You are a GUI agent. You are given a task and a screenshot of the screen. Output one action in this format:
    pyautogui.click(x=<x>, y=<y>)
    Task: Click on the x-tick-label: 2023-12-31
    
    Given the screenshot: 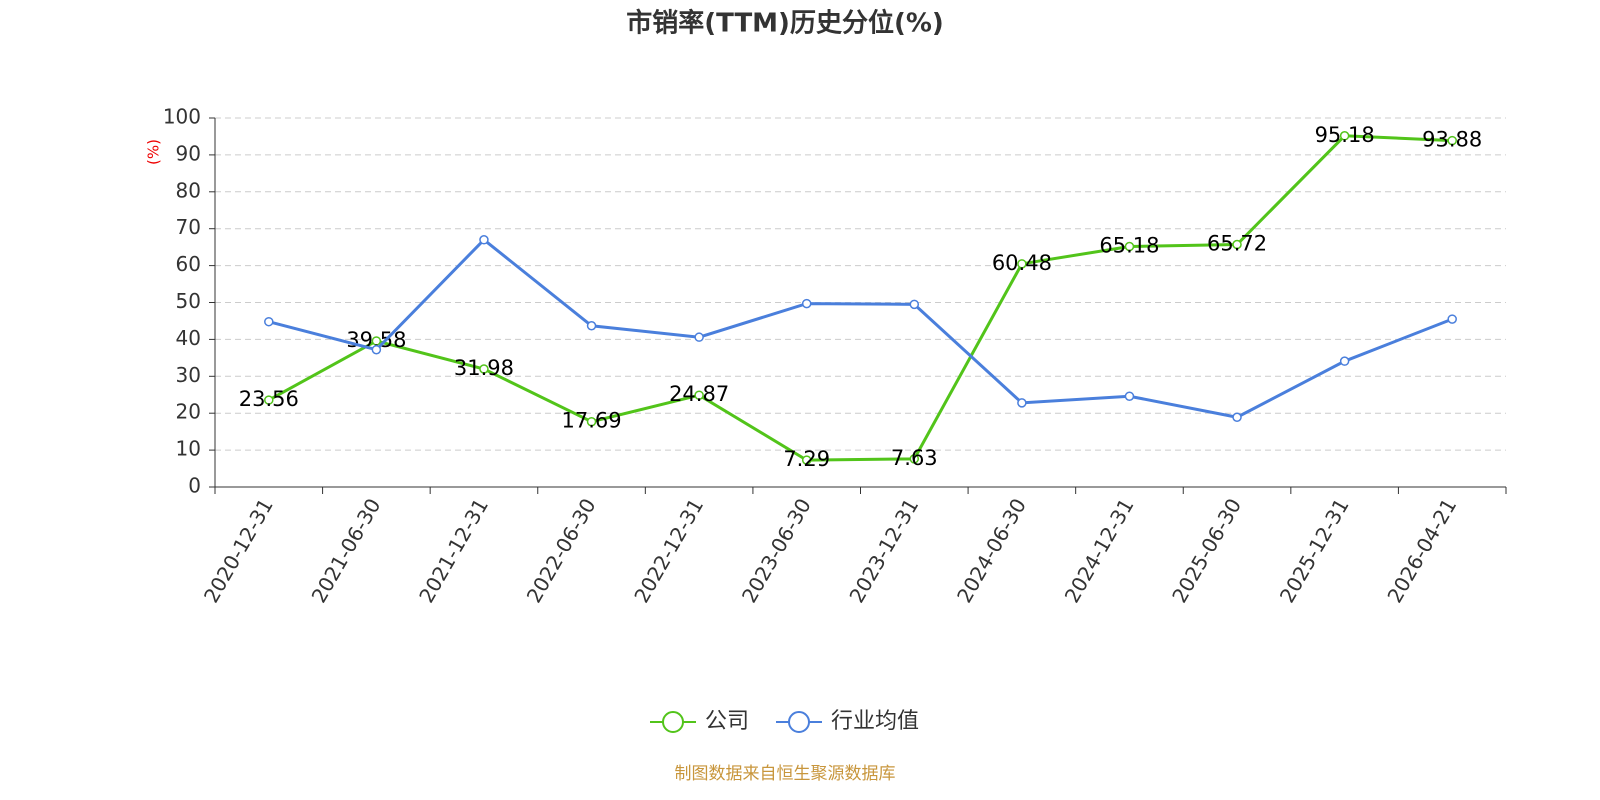 What is the action you would take?
    pyautogui.click(x=883, y=550)
    